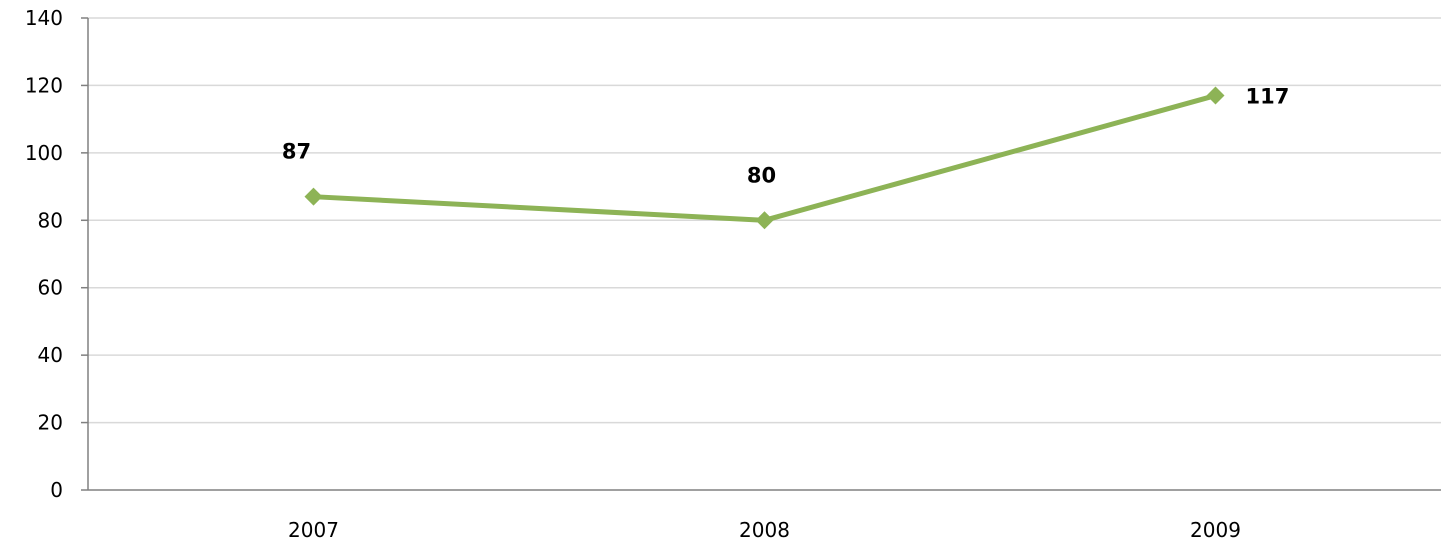 The height and width of the screenshot is (547, 1441). What do you see at coordinates (296, 152) in the screenshot?
I see `data-label: 87` at bounding box center [296, 152].